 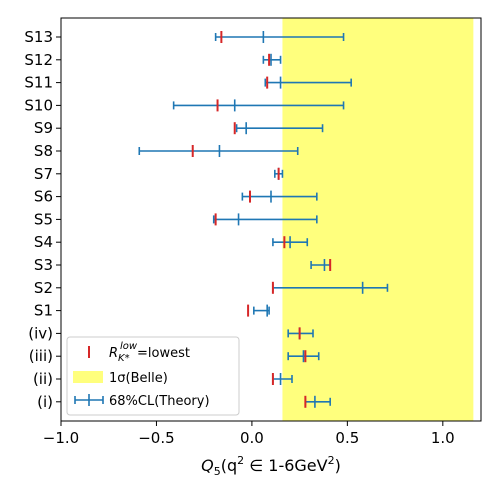 I want to click on legend-item-belle: 1σ(Belle), so click(x=120, y=378).